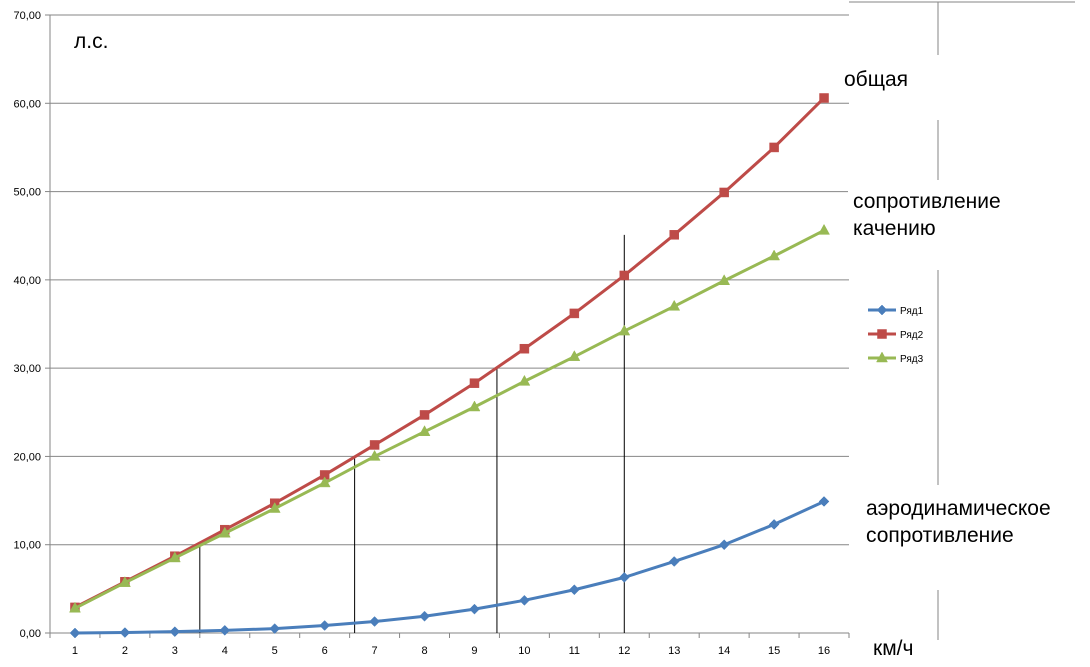 The image size is (1090, 667). Describe the element at coordinates (27, 281) in the screenshot. I see `y-tick-label: 40,00` at that location.